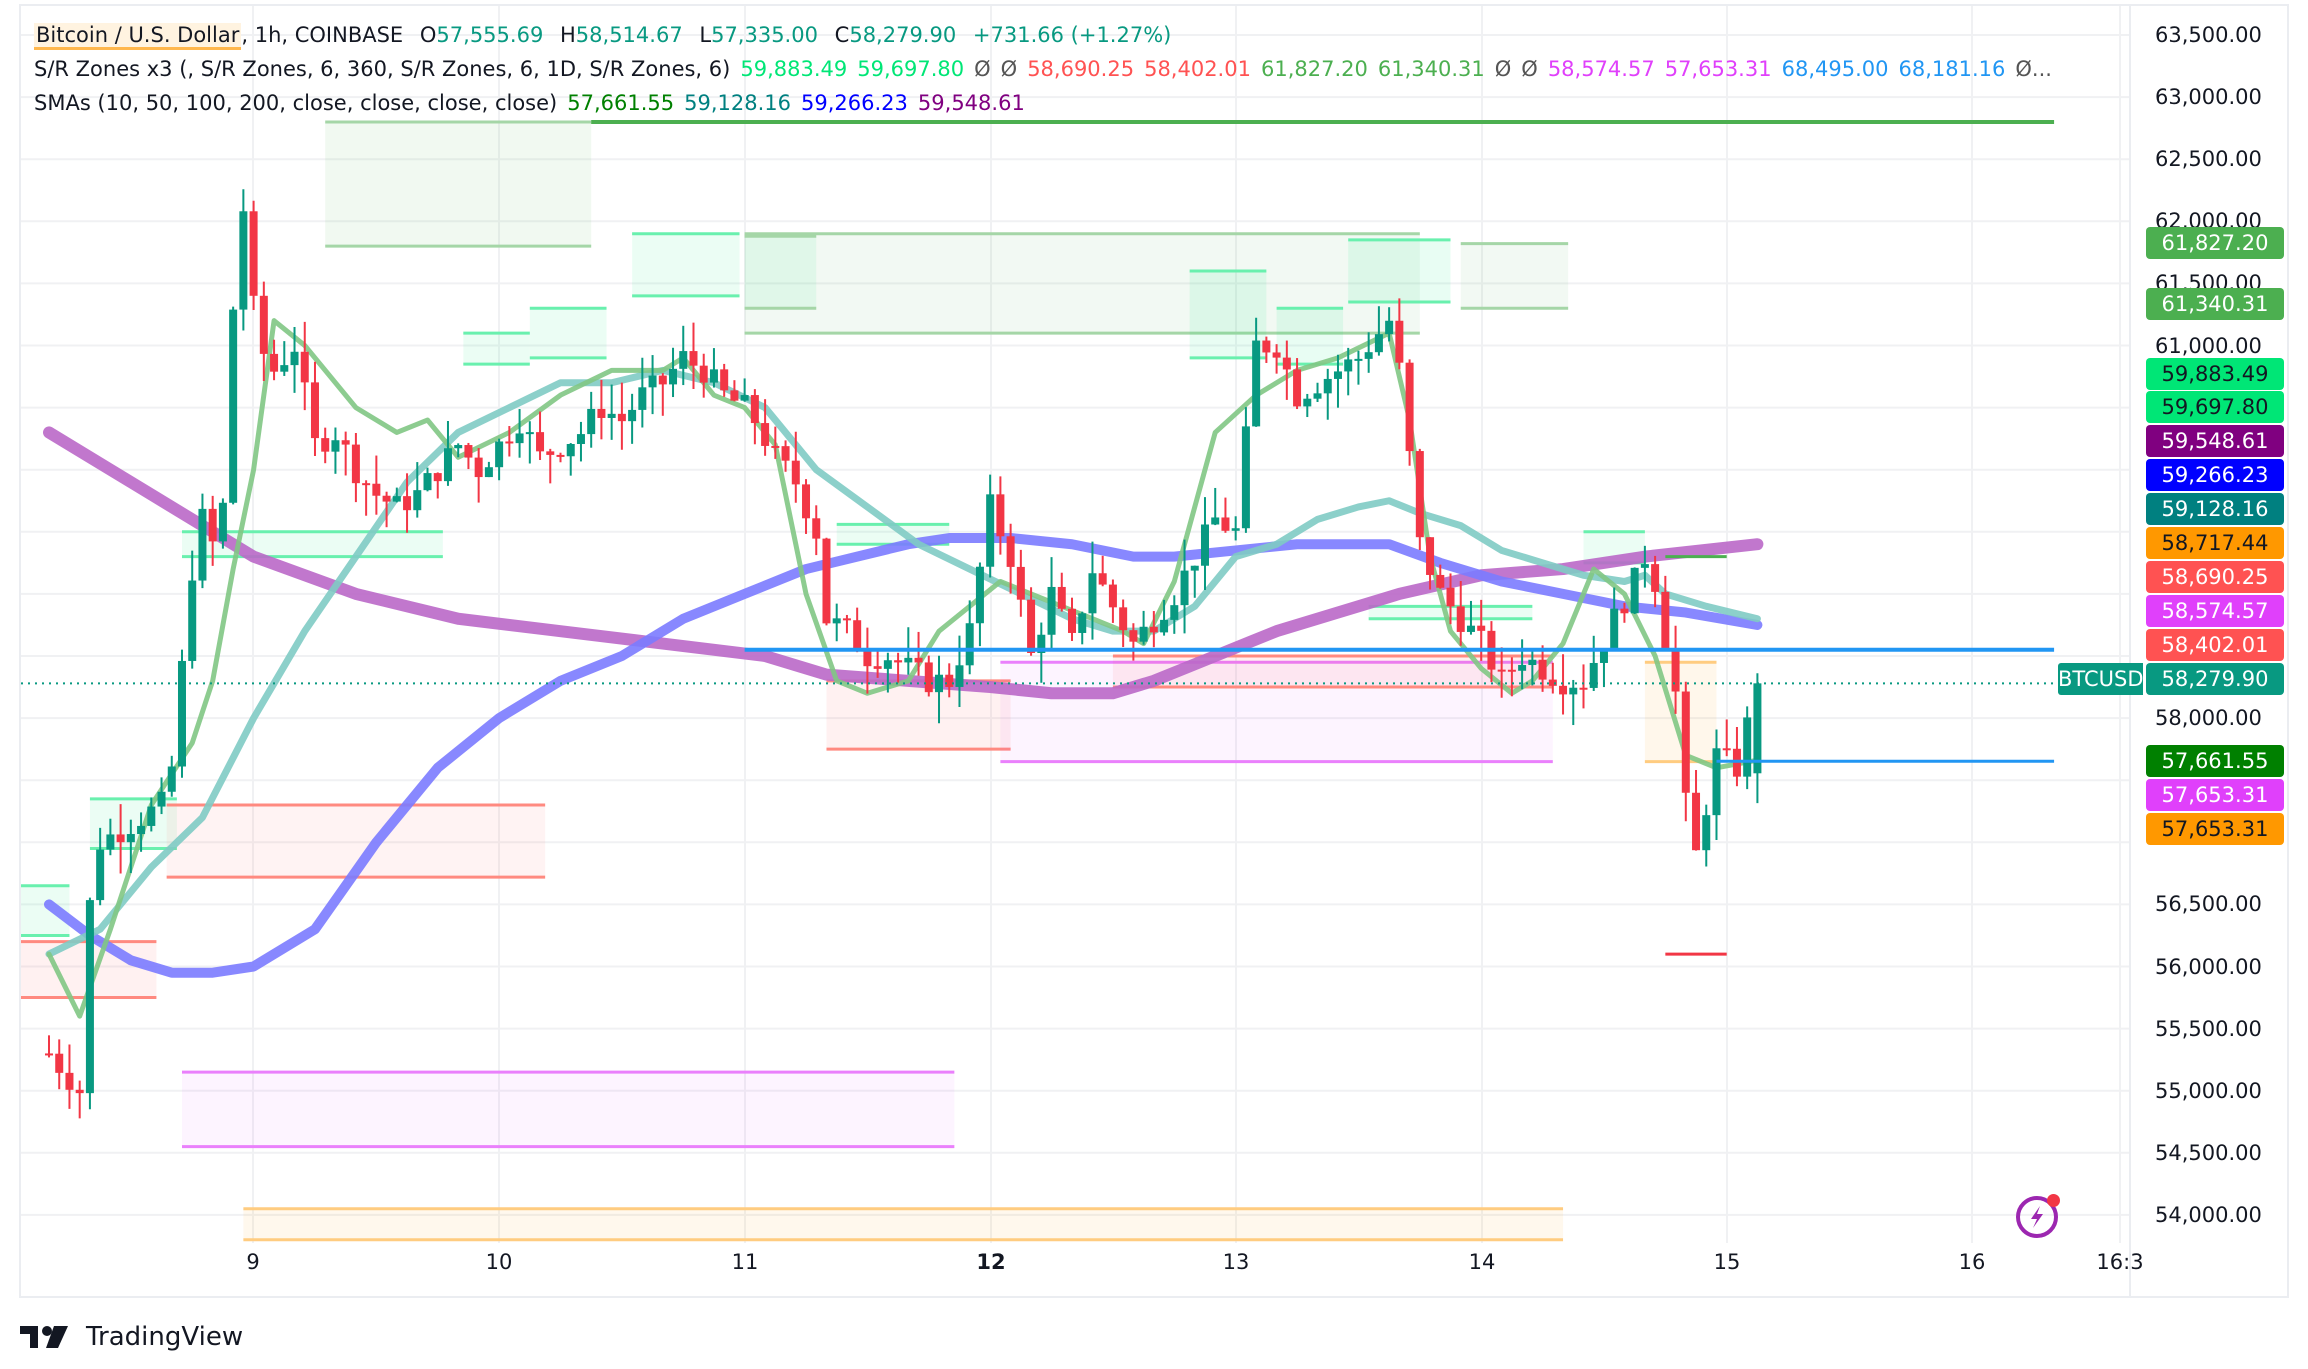  I want to click on price-marker-label: 58,717.44, so click(2215, 543).